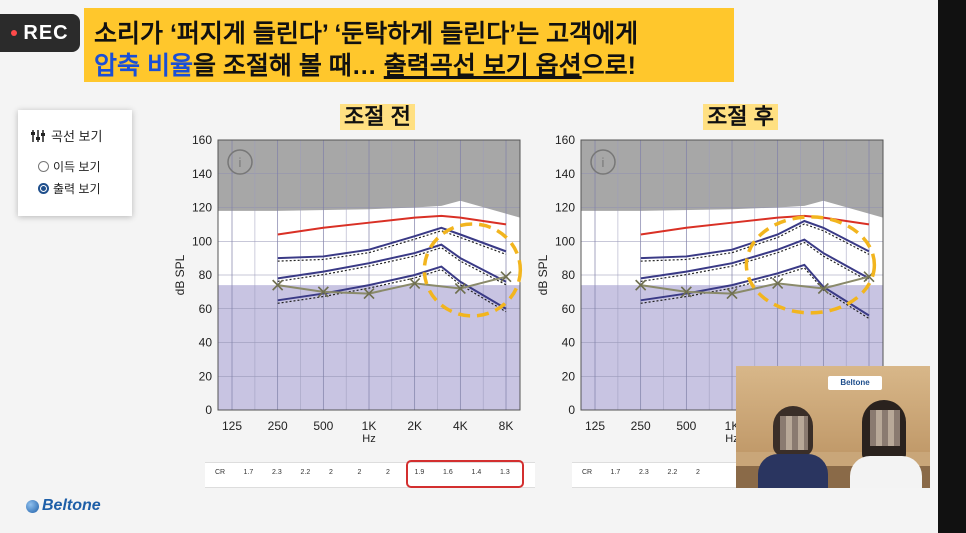 Image resolution: width=966 pixels, height=533 pixels. What do you see at coordinates (206, 309) in the screenshot?
I see `y-tick-label: 60` at bounding box center [206, 309].